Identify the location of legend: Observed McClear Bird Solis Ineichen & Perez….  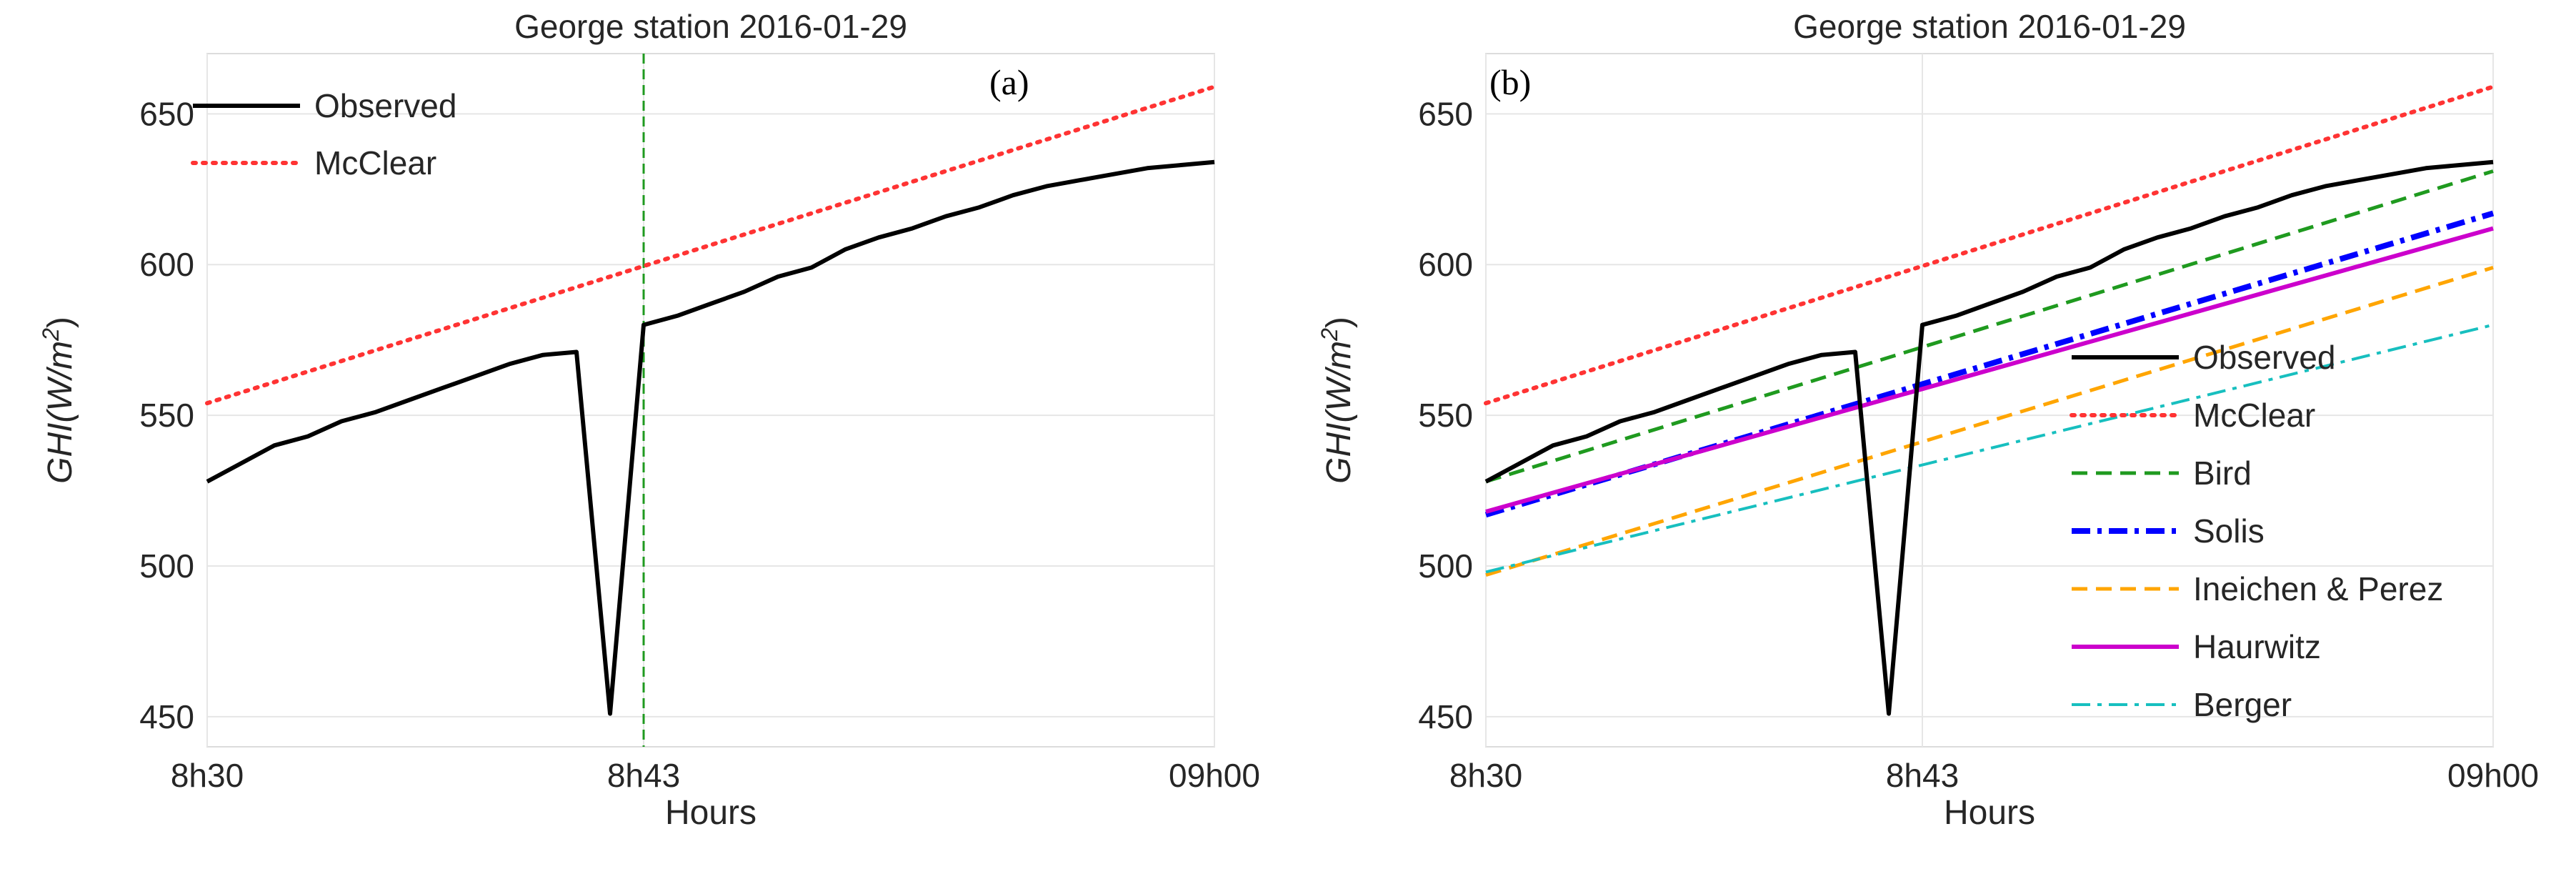
(2256, 531).